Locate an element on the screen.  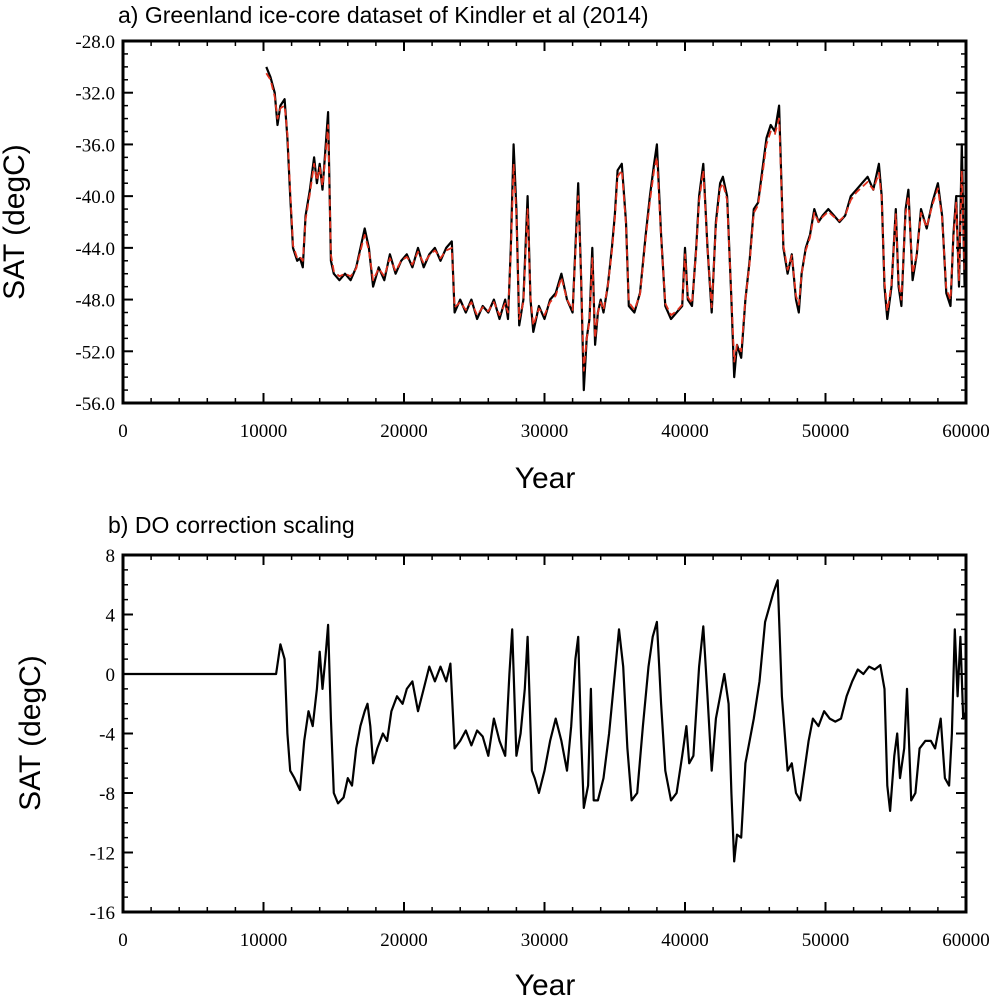
panel-b-y-axis-label: SAT (degC) is located at coordinates (30, 733).